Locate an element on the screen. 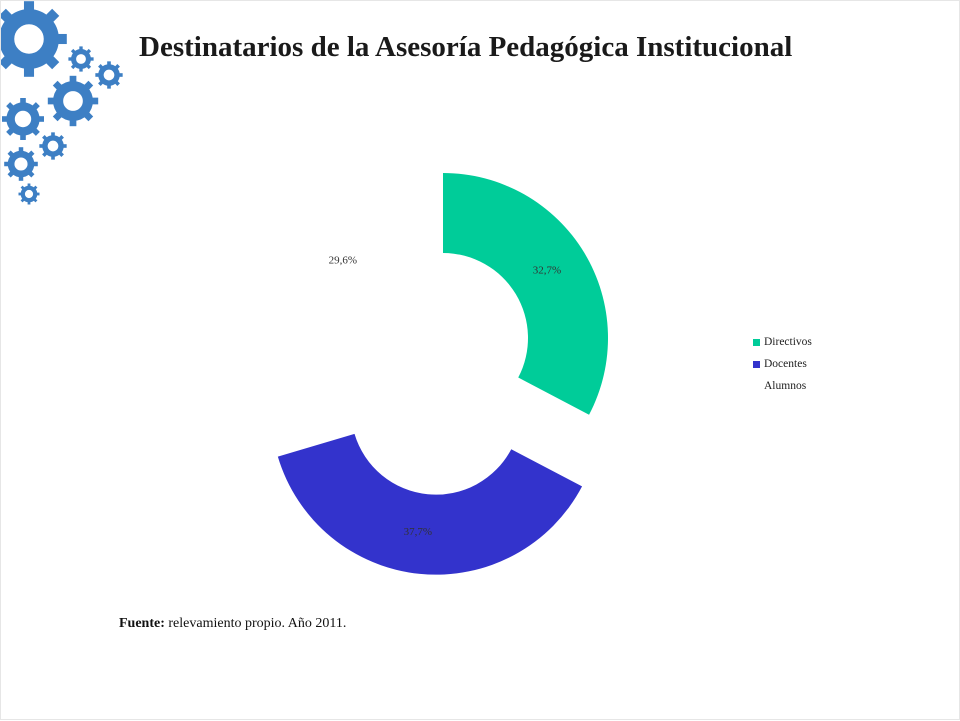 This screenshot has width=960, height=721. slice-directivos is located at coordinates (525, 294).